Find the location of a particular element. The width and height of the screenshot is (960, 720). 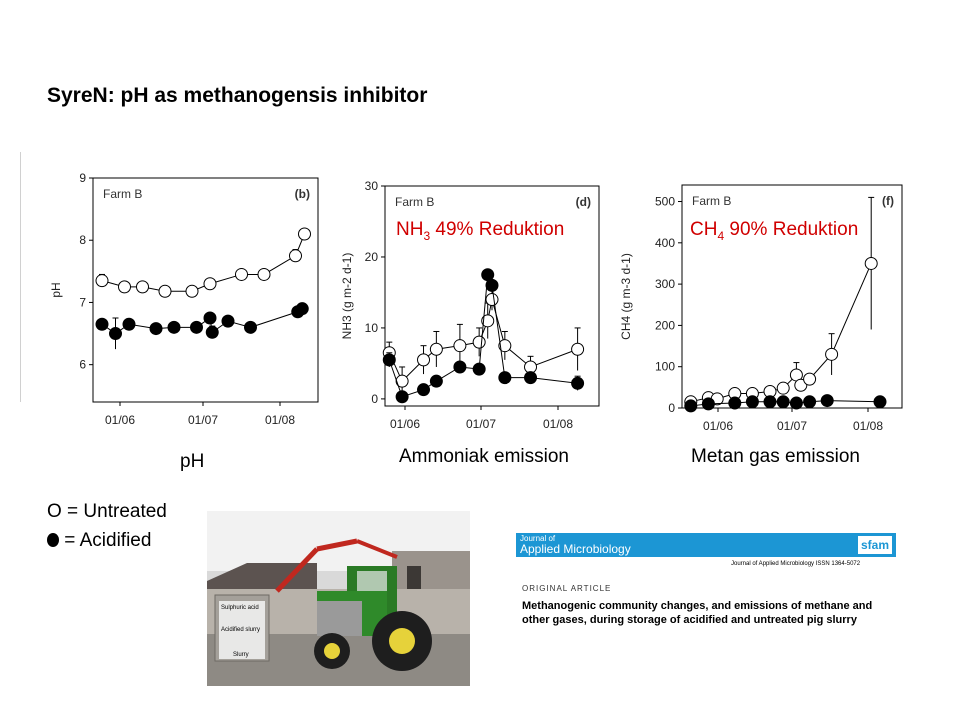

y-tick-label: 500 is located at coordinates (665, 202).